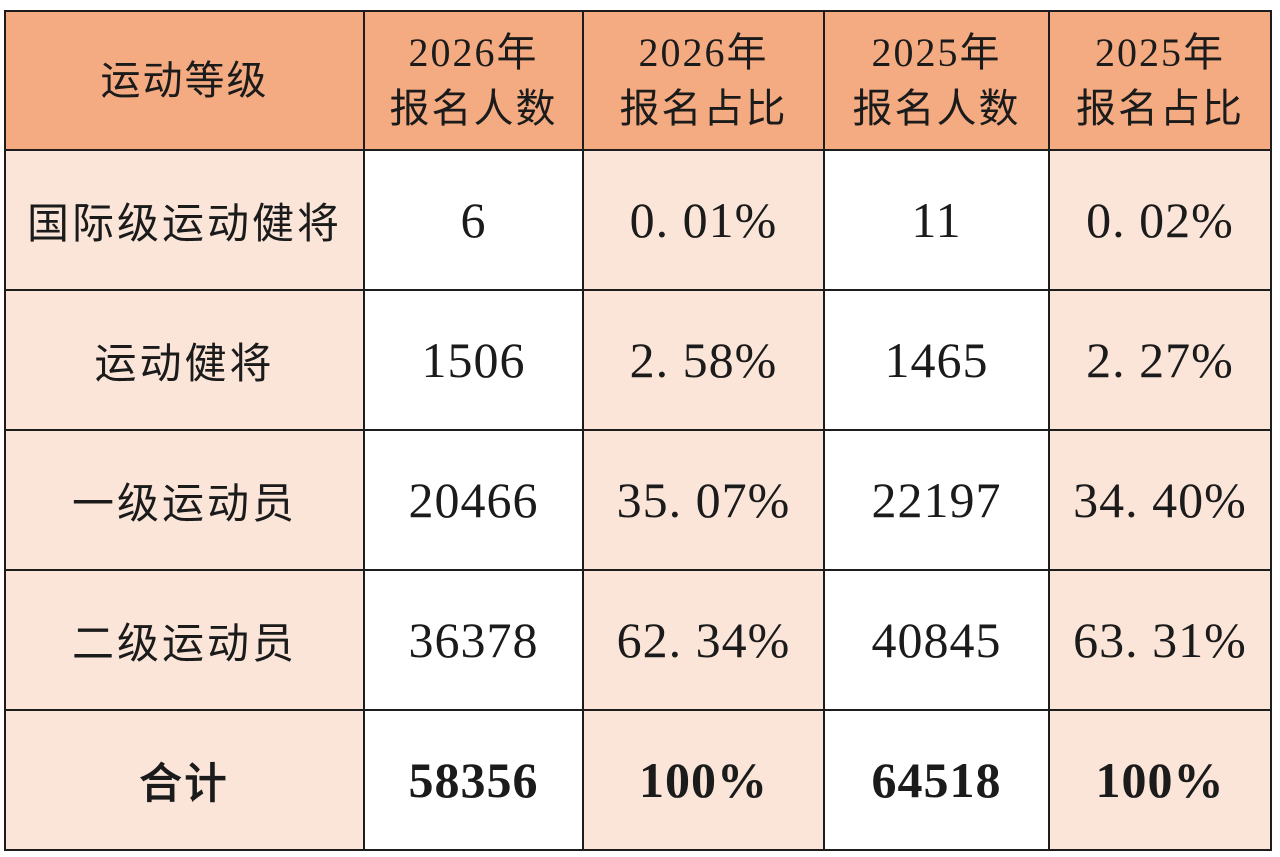  I want to click on cell-level: 二级运动员, so click(184, 640).